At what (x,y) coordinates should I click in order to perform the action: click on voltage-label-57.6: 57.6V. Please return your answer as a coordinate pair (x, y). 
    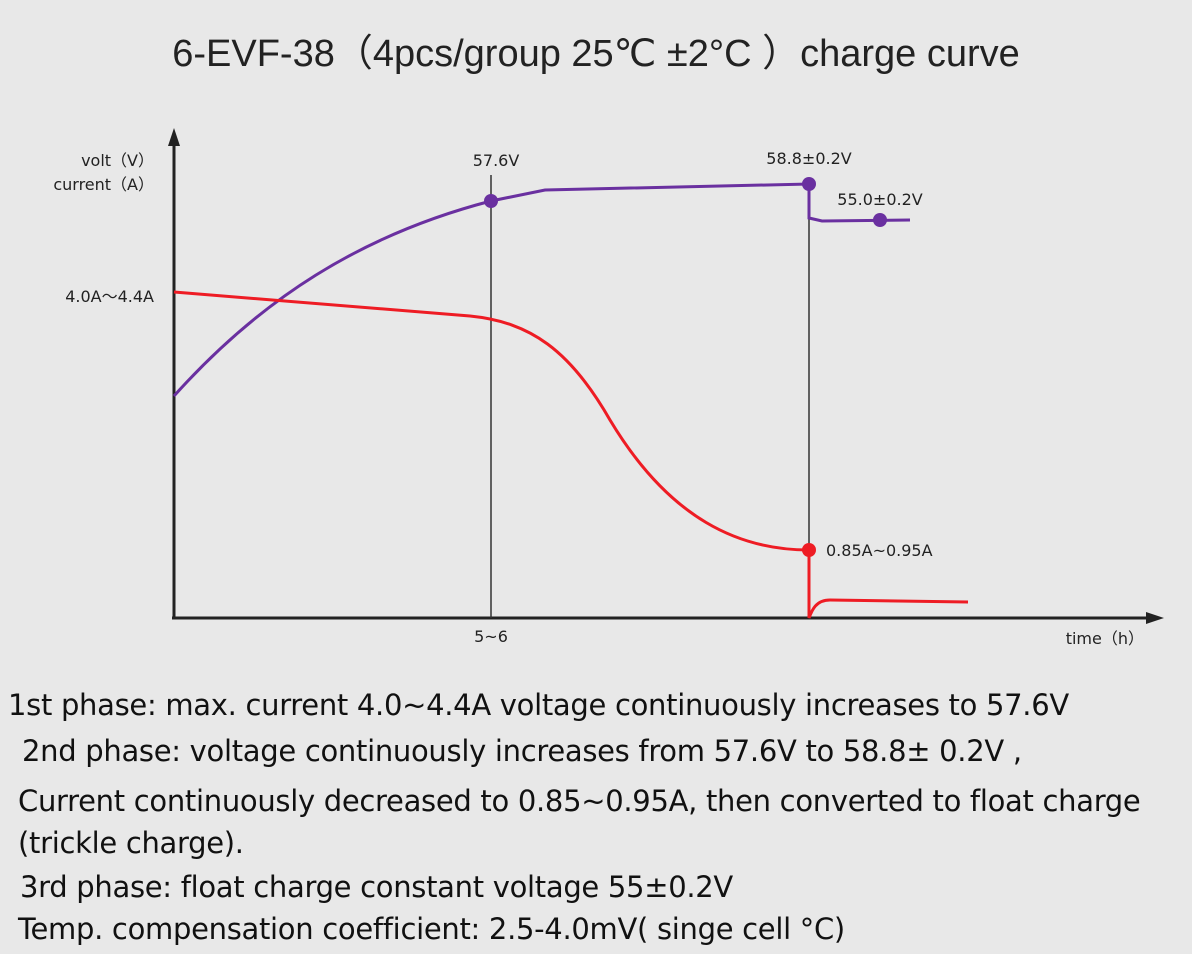
    Looking at the image, I should click on (496, 160).